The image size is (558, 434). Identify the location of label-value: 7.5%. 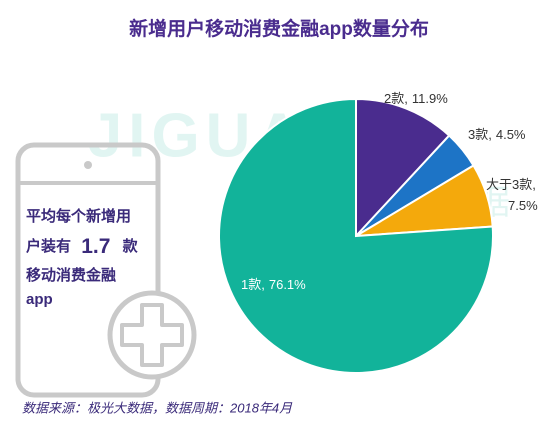
(523, 205).